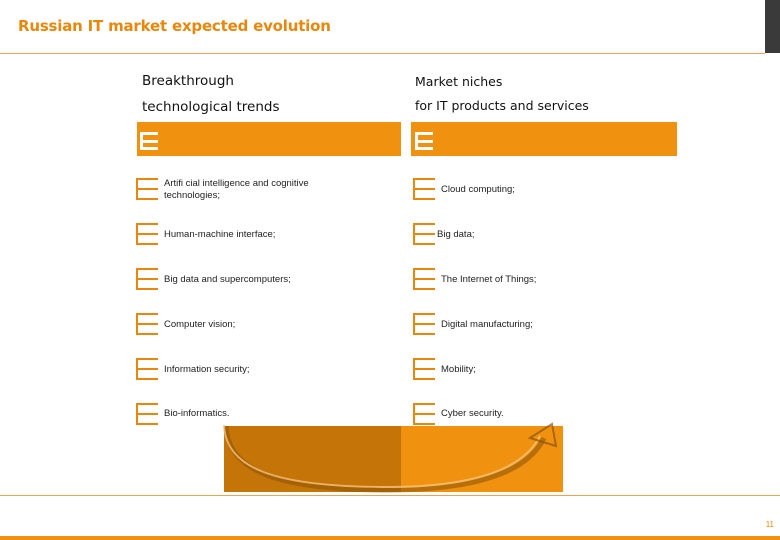 The image size is (780, 540). Describe the element at coordinates (487, 324) in the screenshot. I see `right-item-text: Digital manufacturing;` at that location.